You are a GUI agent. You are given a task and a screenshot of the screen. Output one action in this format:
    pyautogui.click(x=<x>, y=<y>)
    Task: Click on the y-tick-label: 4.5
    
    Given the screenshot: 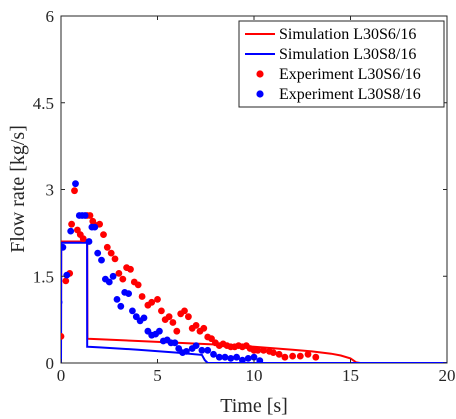 What is the action you would take?
    pyautogui.click(x=43, y=103)
    